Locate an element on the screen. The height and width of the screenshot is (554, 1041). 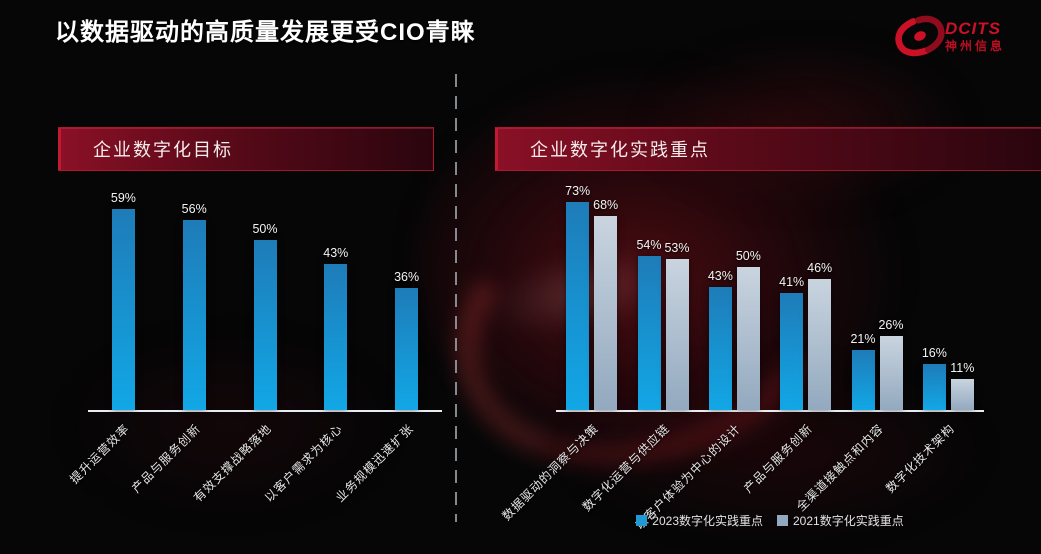
right-panel-header: 企业数字化实践重点 is located at coordinates (768, 149).